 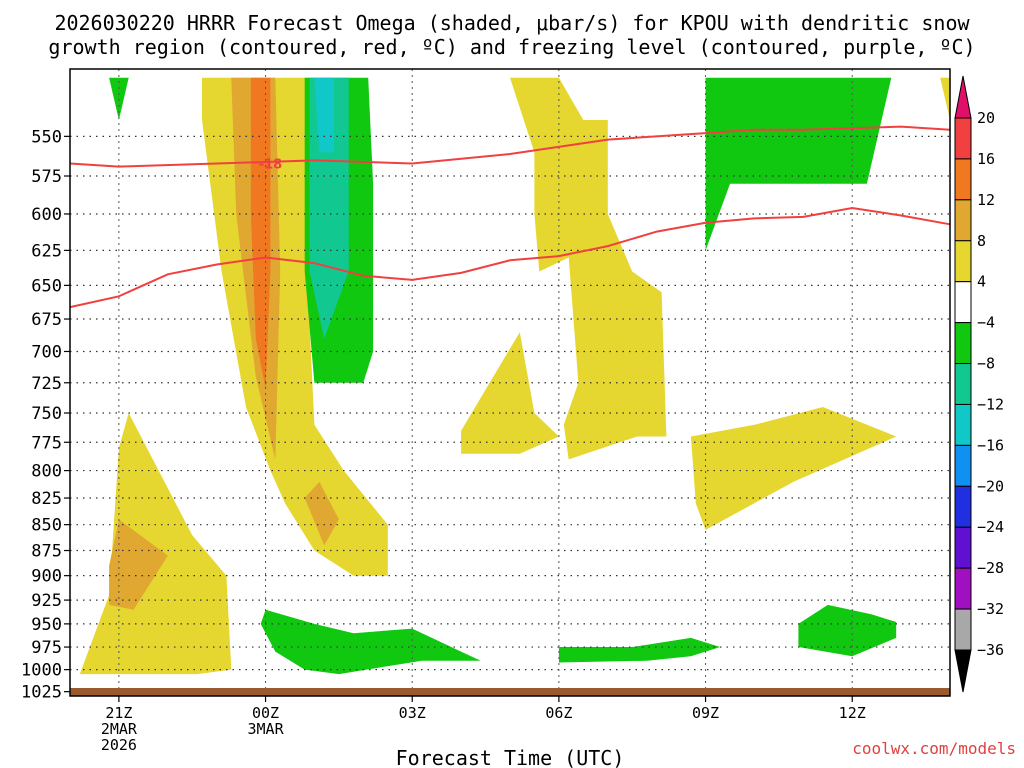 What do you see at coordinates (118, 713) in the screenshot?
I see `x-tick-label-21Z: 21Z` at bounding box center [118, 713].